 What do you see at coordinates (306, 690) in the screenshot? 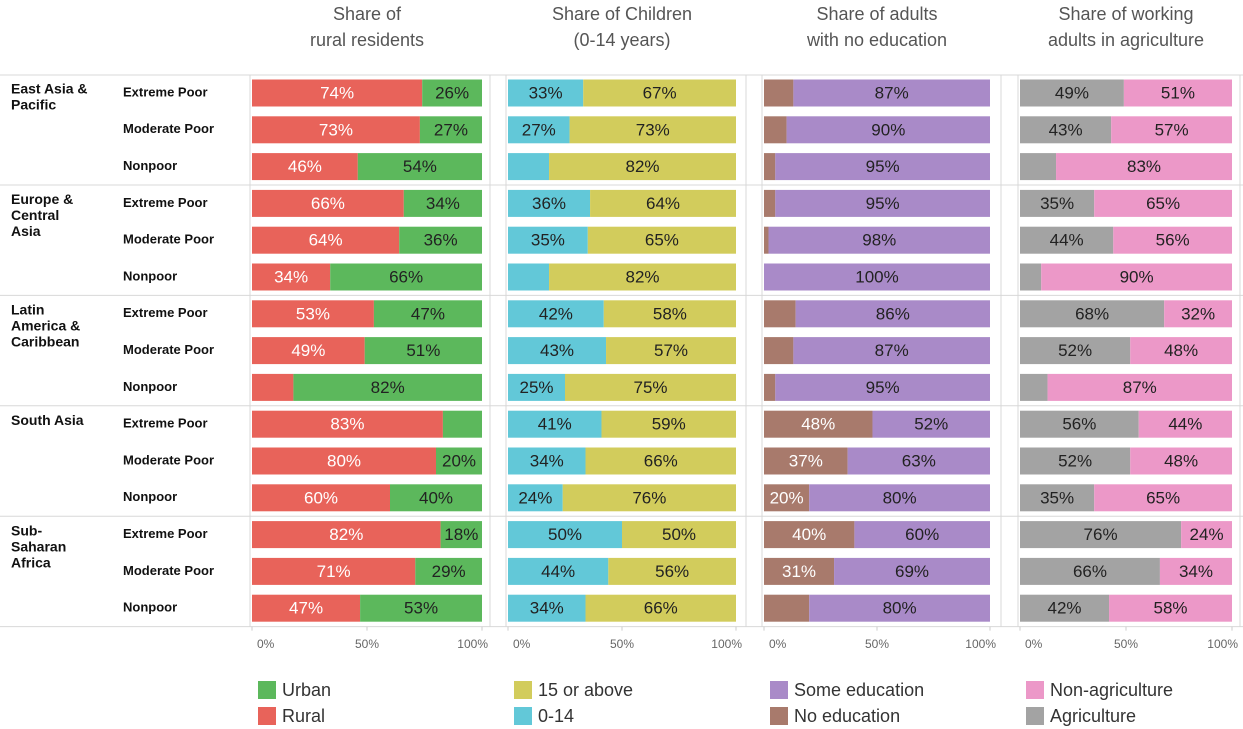
I see `legend-label: Urban` at bounding box center [306, 690].